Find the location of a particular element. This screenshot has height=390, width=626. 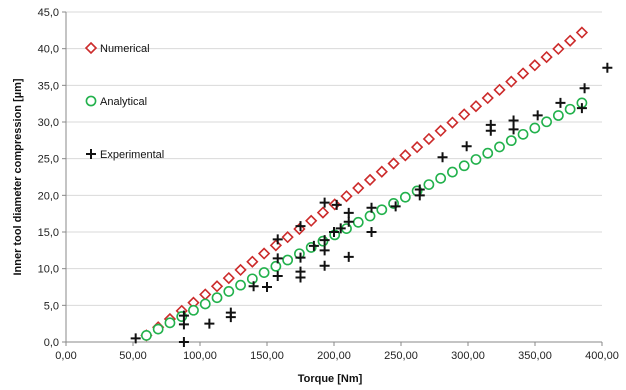

y-tick-label: 15,0 is located at coordinates (48, 233).